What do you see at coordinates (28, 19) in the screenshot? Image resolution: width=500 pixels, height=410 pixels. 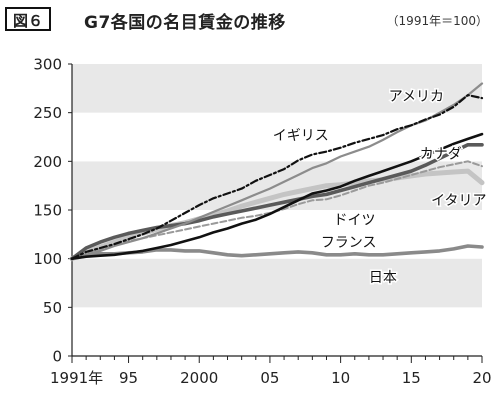 I see `figure-label: 図６` at bounding box center [28, 19].